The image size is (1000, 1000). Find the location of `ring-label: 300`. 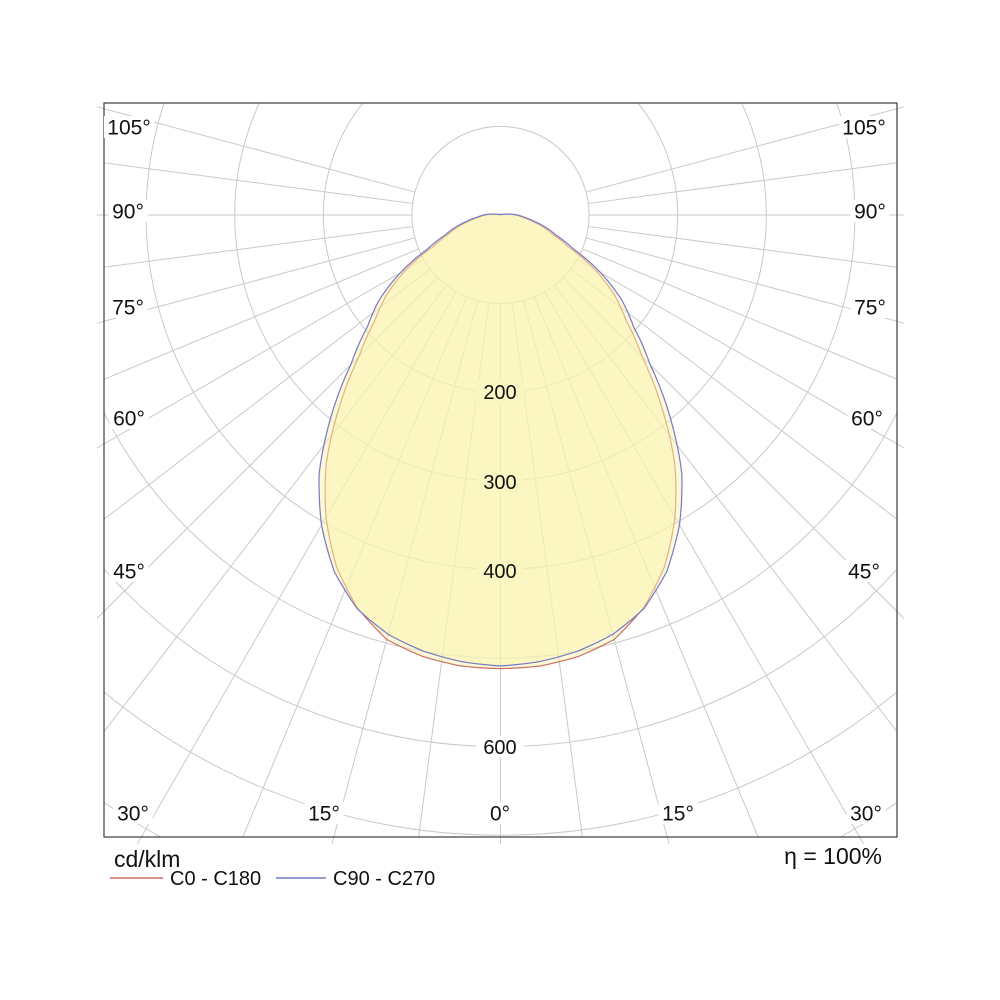

ring-label: 300 is located at coordinates (499, 483).